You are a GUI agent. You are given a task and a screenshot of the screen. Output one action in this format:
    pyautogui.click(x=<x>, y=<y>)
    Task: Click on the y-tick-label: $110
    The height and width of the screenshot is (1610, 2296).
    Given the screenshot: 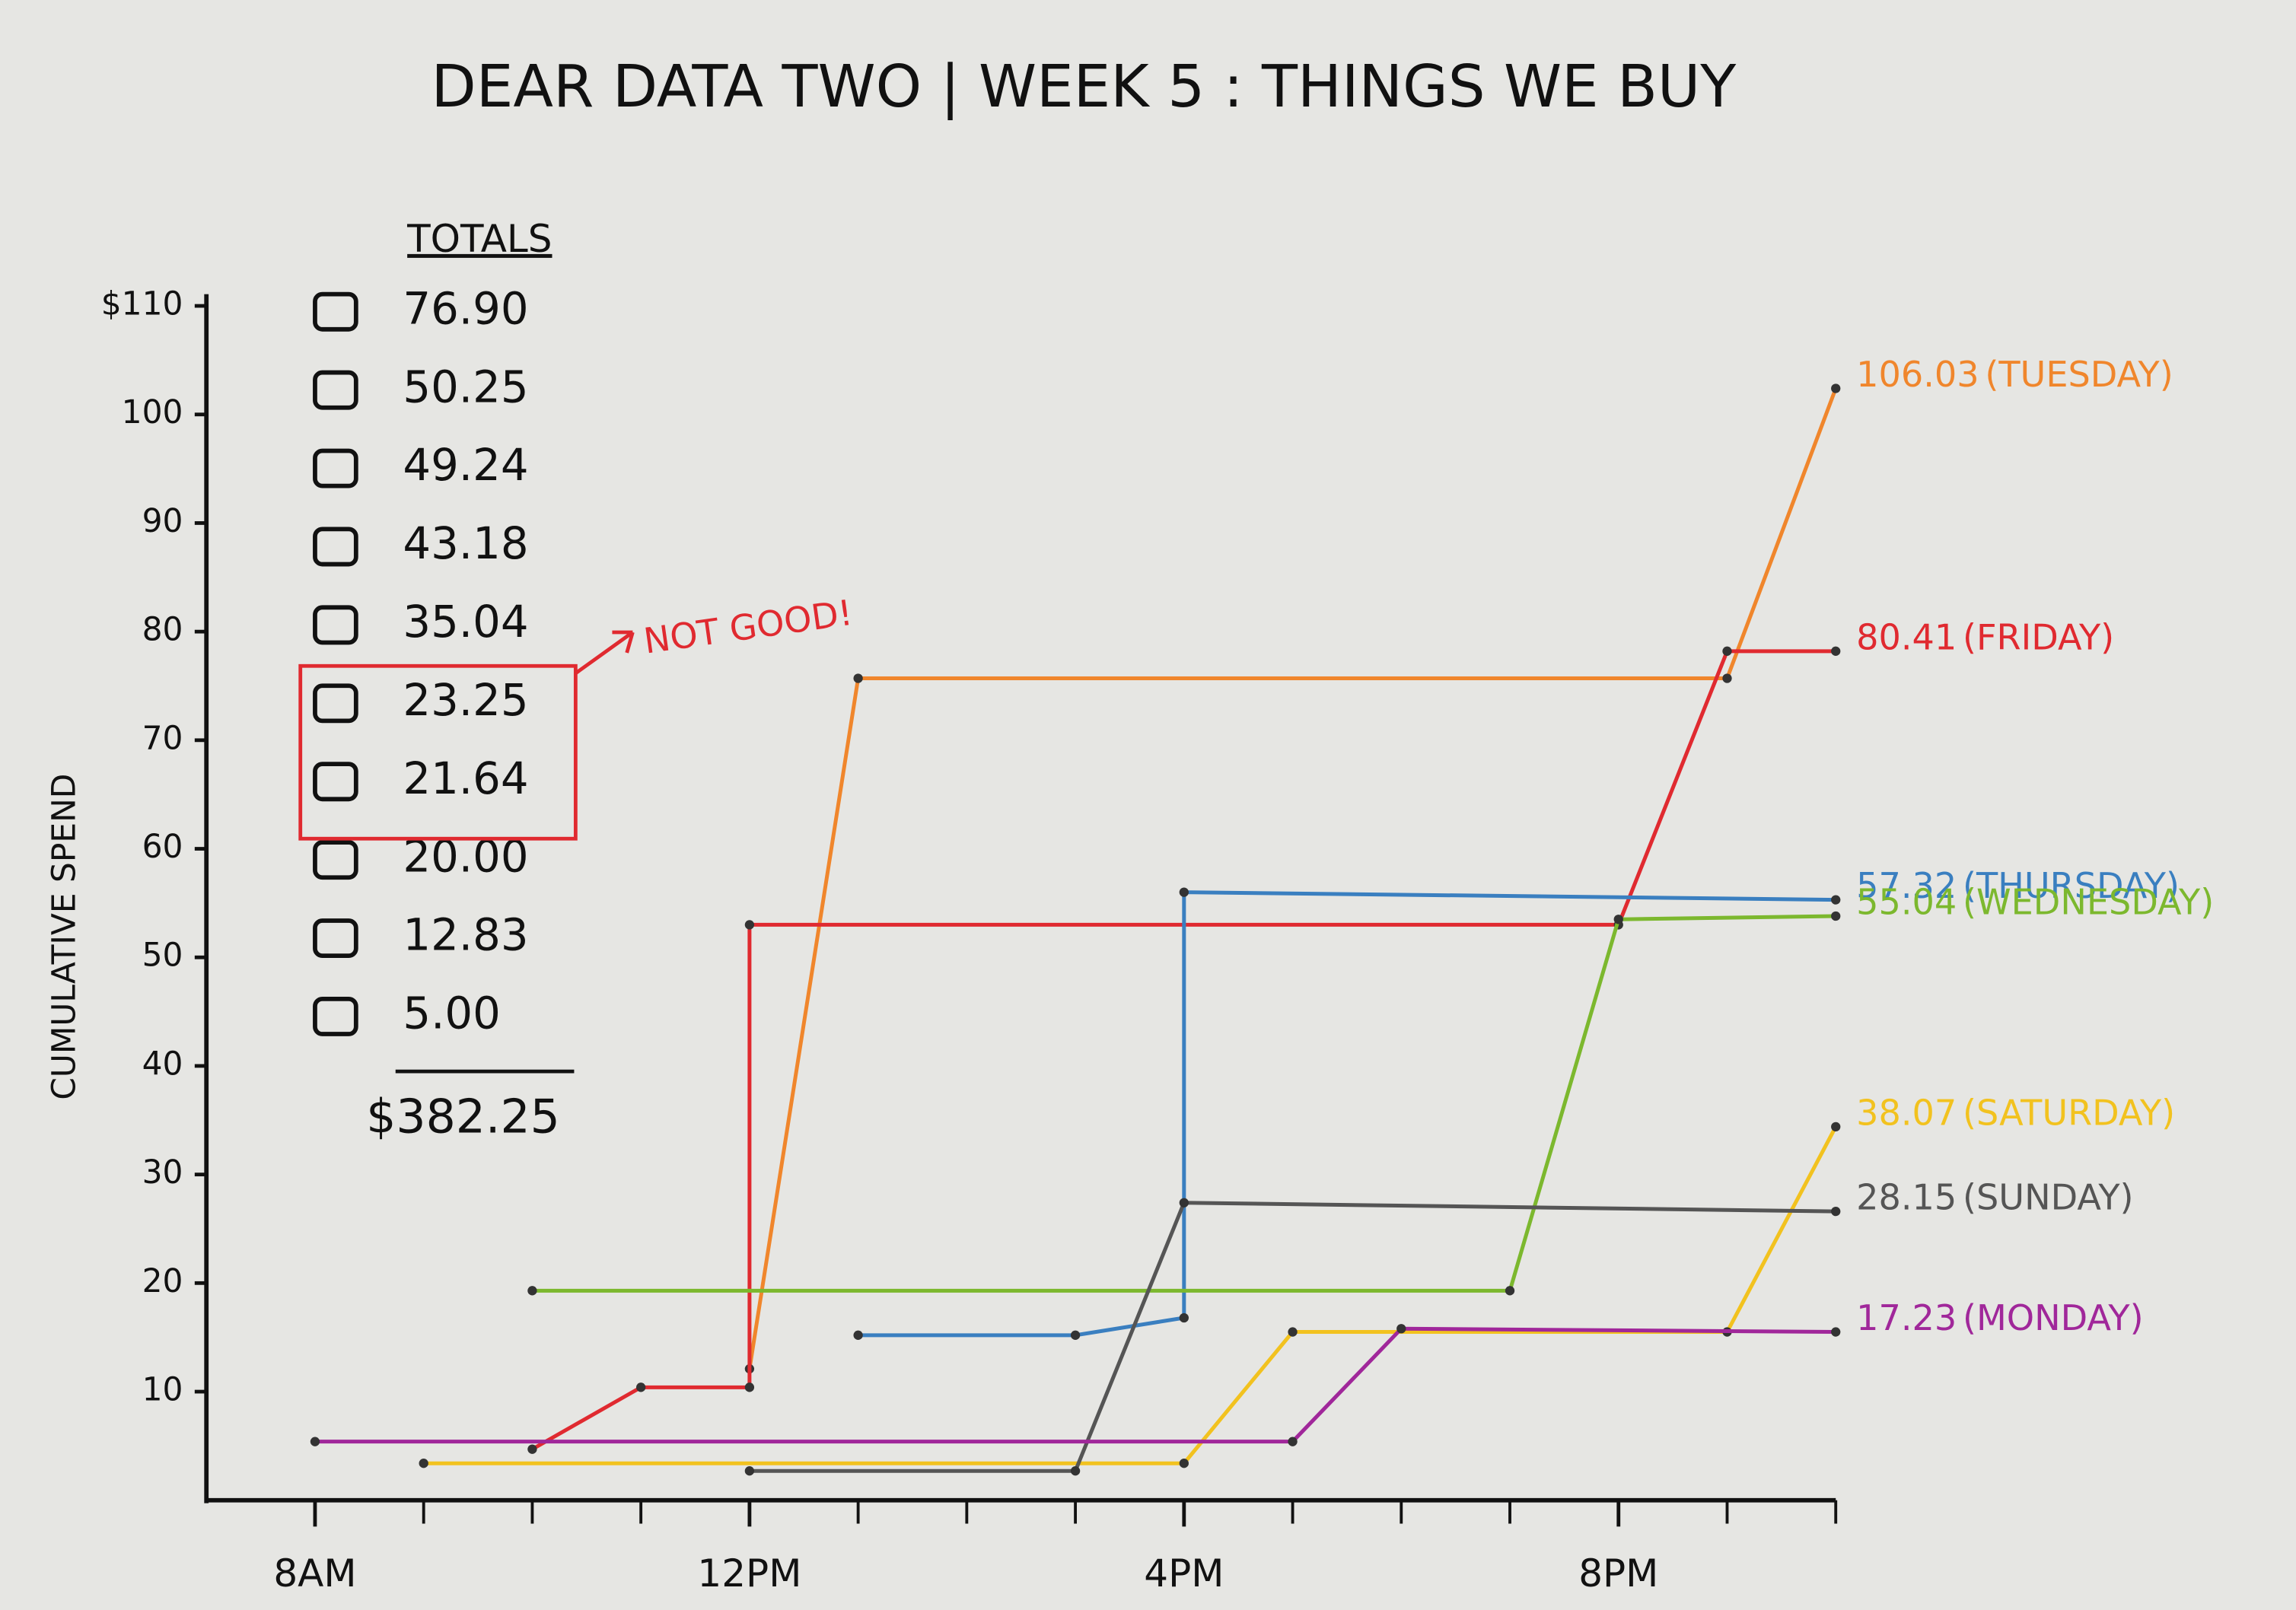 What is the action you would take?
    pyautogui.click(x=142, y=304)
    